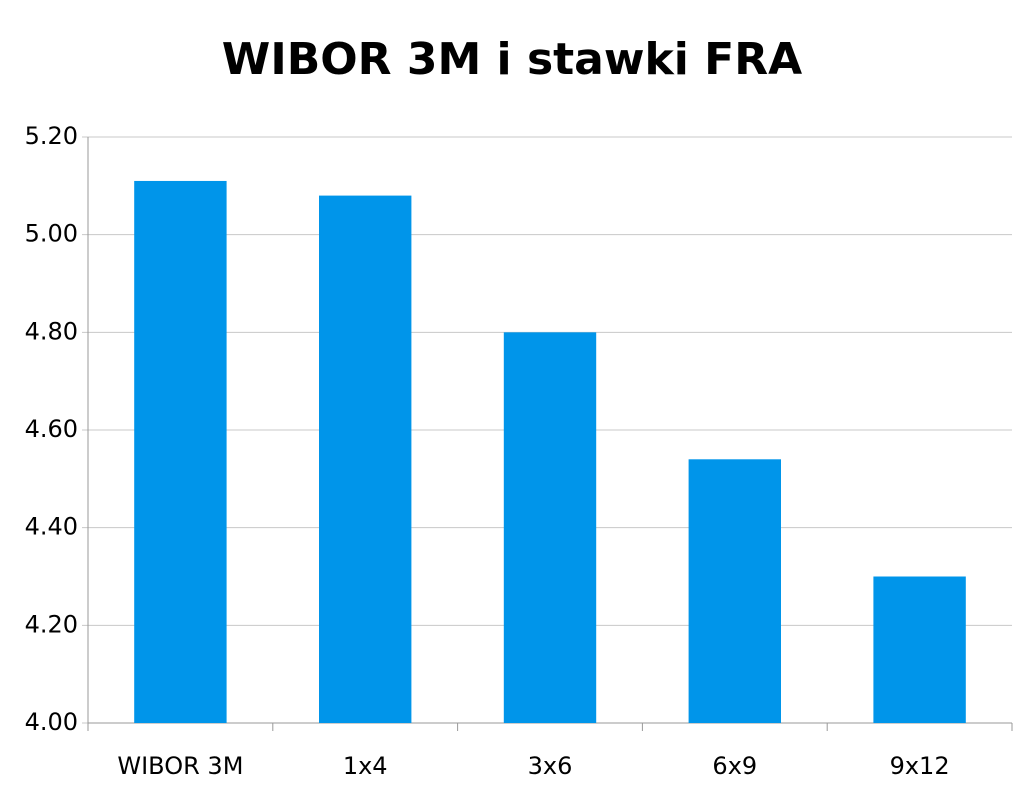 The width and height of the screenshot is (1024, 791). Describe the element at coordinates (512, 59) in the screenshot. I see `chart-title: WIBOR 3M i stawki FRA` at that location.